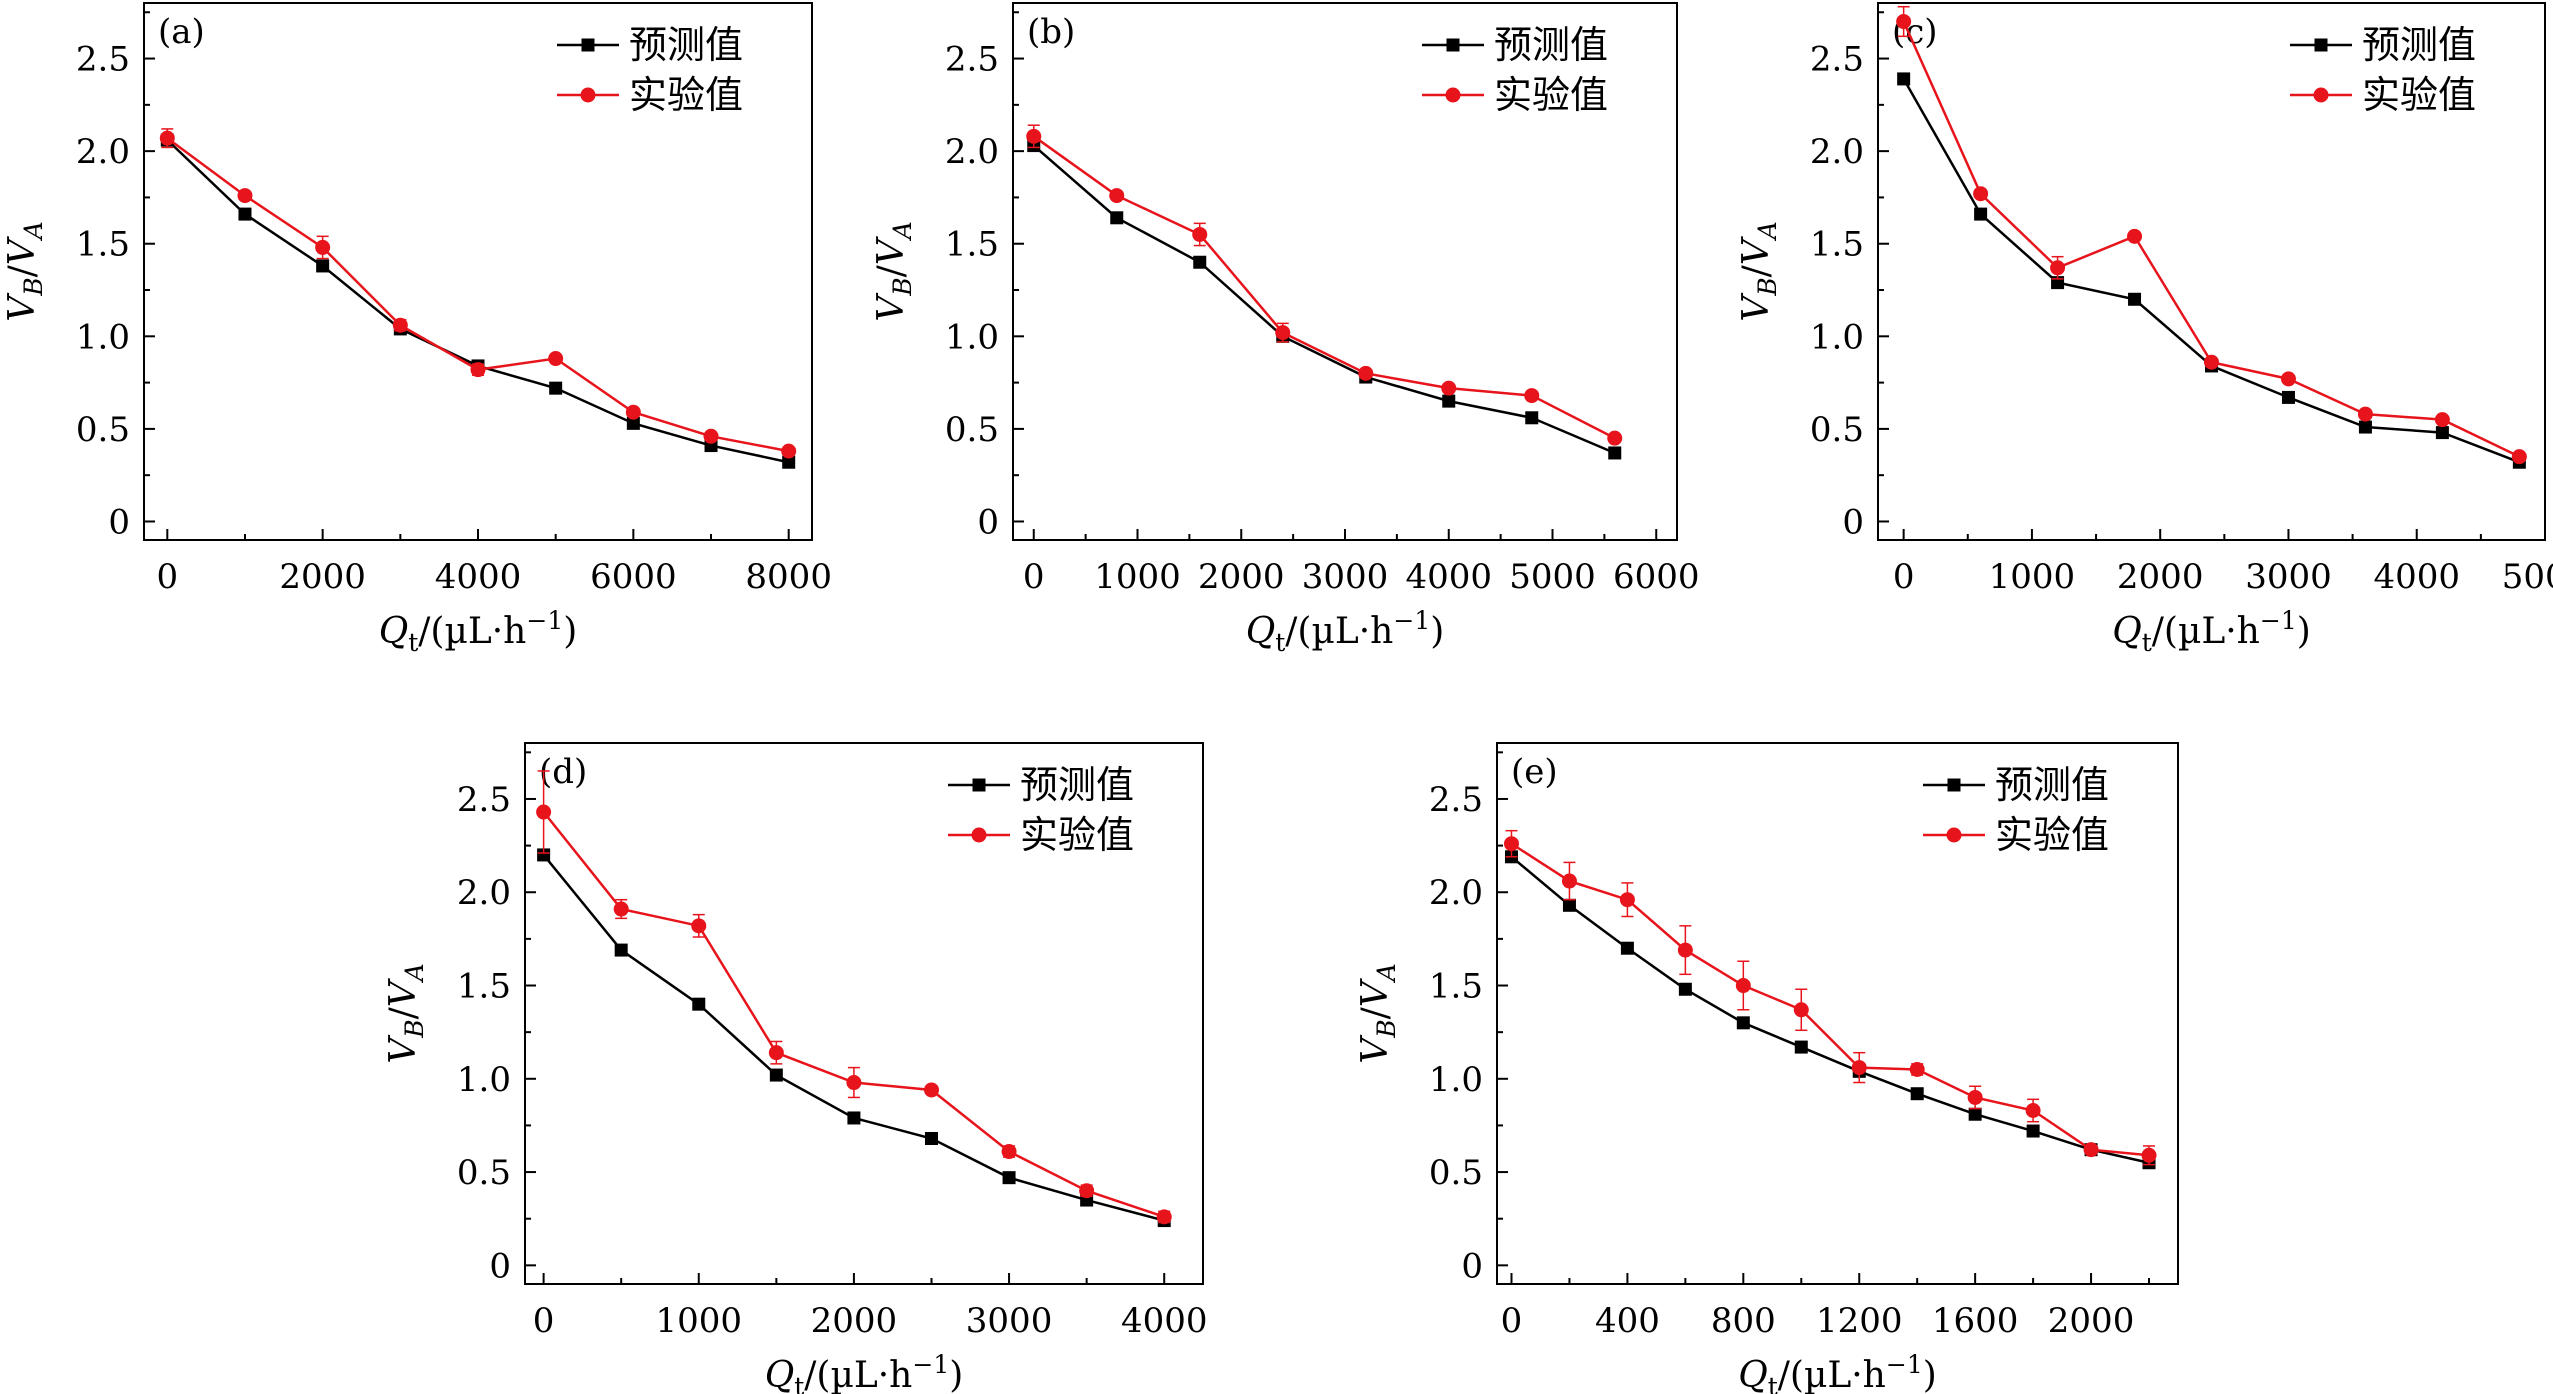  I want to click on x-tick-label: 3000, so click(2288, 577).